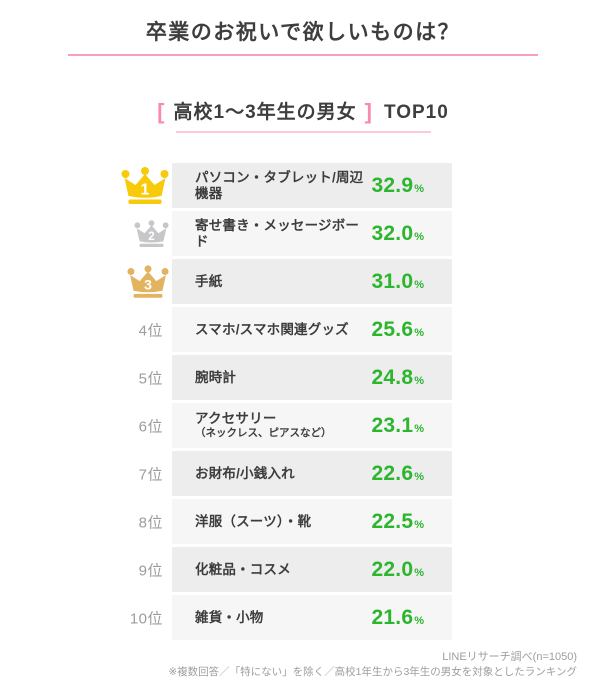 The height and width of the screenshot is (700, 606). I want to click on subtitle-top10: TOP10, so click(416, 113).